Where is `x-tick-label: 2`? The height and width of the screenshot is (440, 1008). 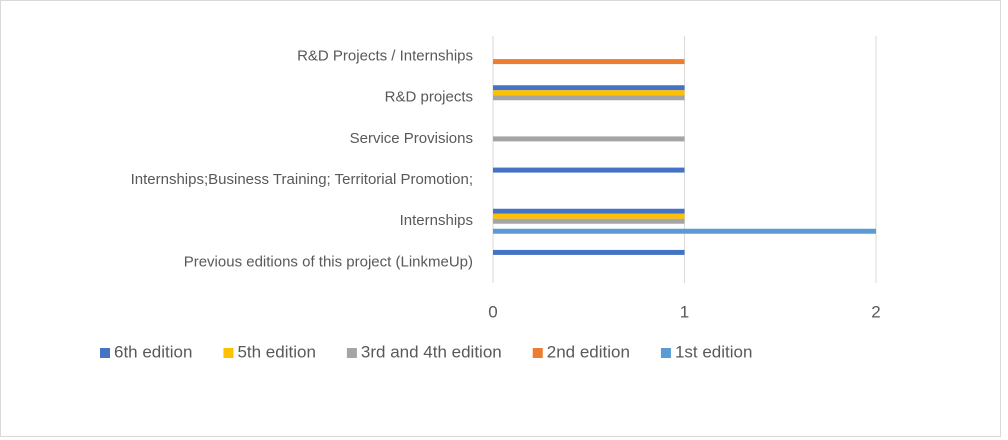
x-tick-label: 2 is located at coordinates (875, 311).